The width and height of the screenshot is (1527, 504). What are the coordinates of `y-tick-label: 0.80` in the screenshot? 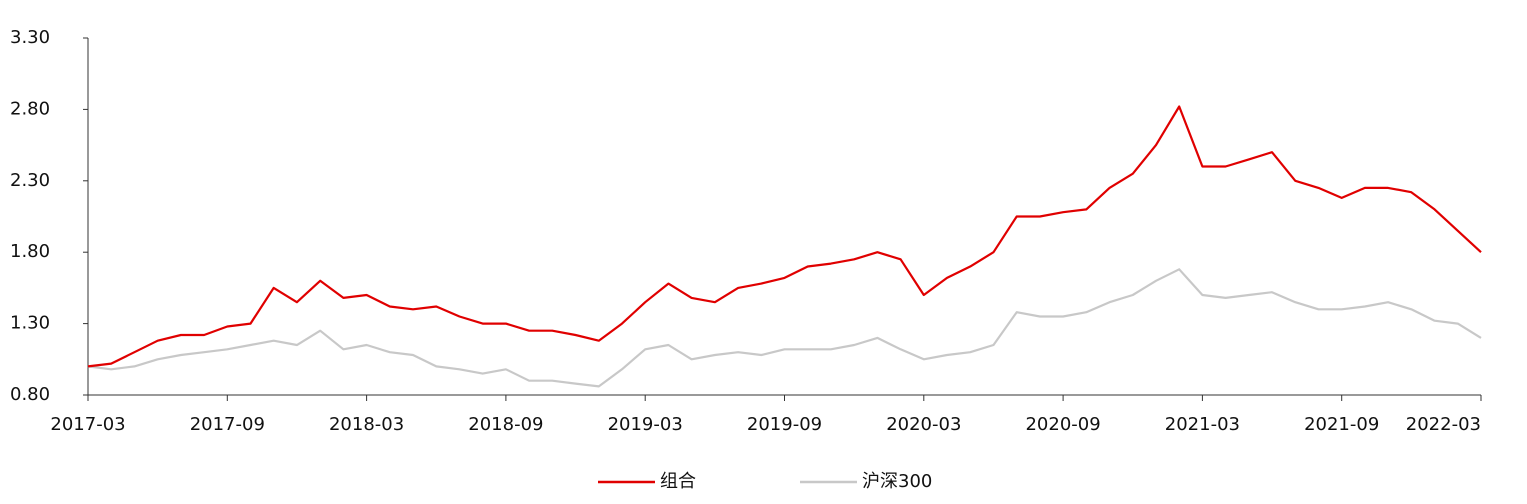 It's located at (30, 394).